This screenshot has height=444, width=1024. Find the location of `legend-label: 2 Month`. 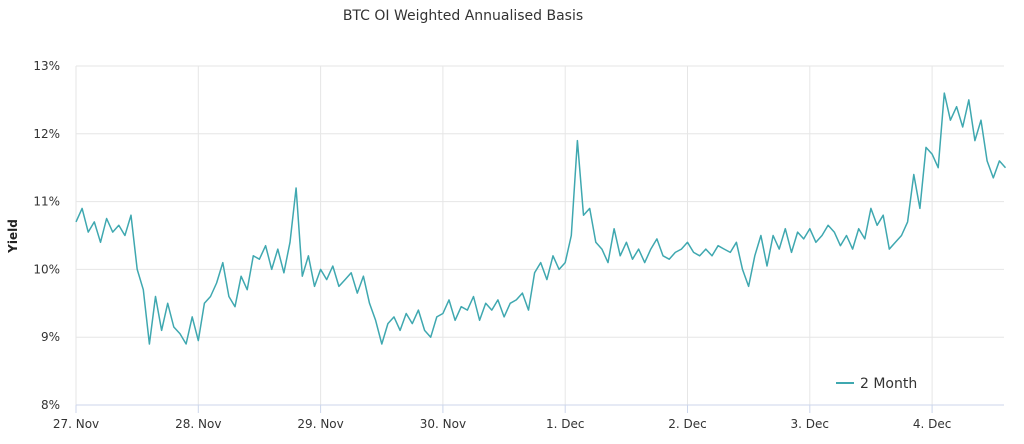

legend-label: 2 Month is located at coordinates (888, 384).